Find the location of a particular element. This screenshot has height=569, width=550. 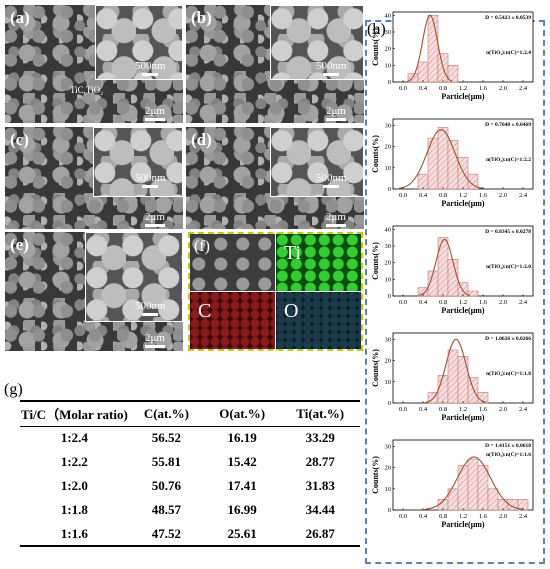

table-cell: 16.99 is located at coordinates (242, 509).